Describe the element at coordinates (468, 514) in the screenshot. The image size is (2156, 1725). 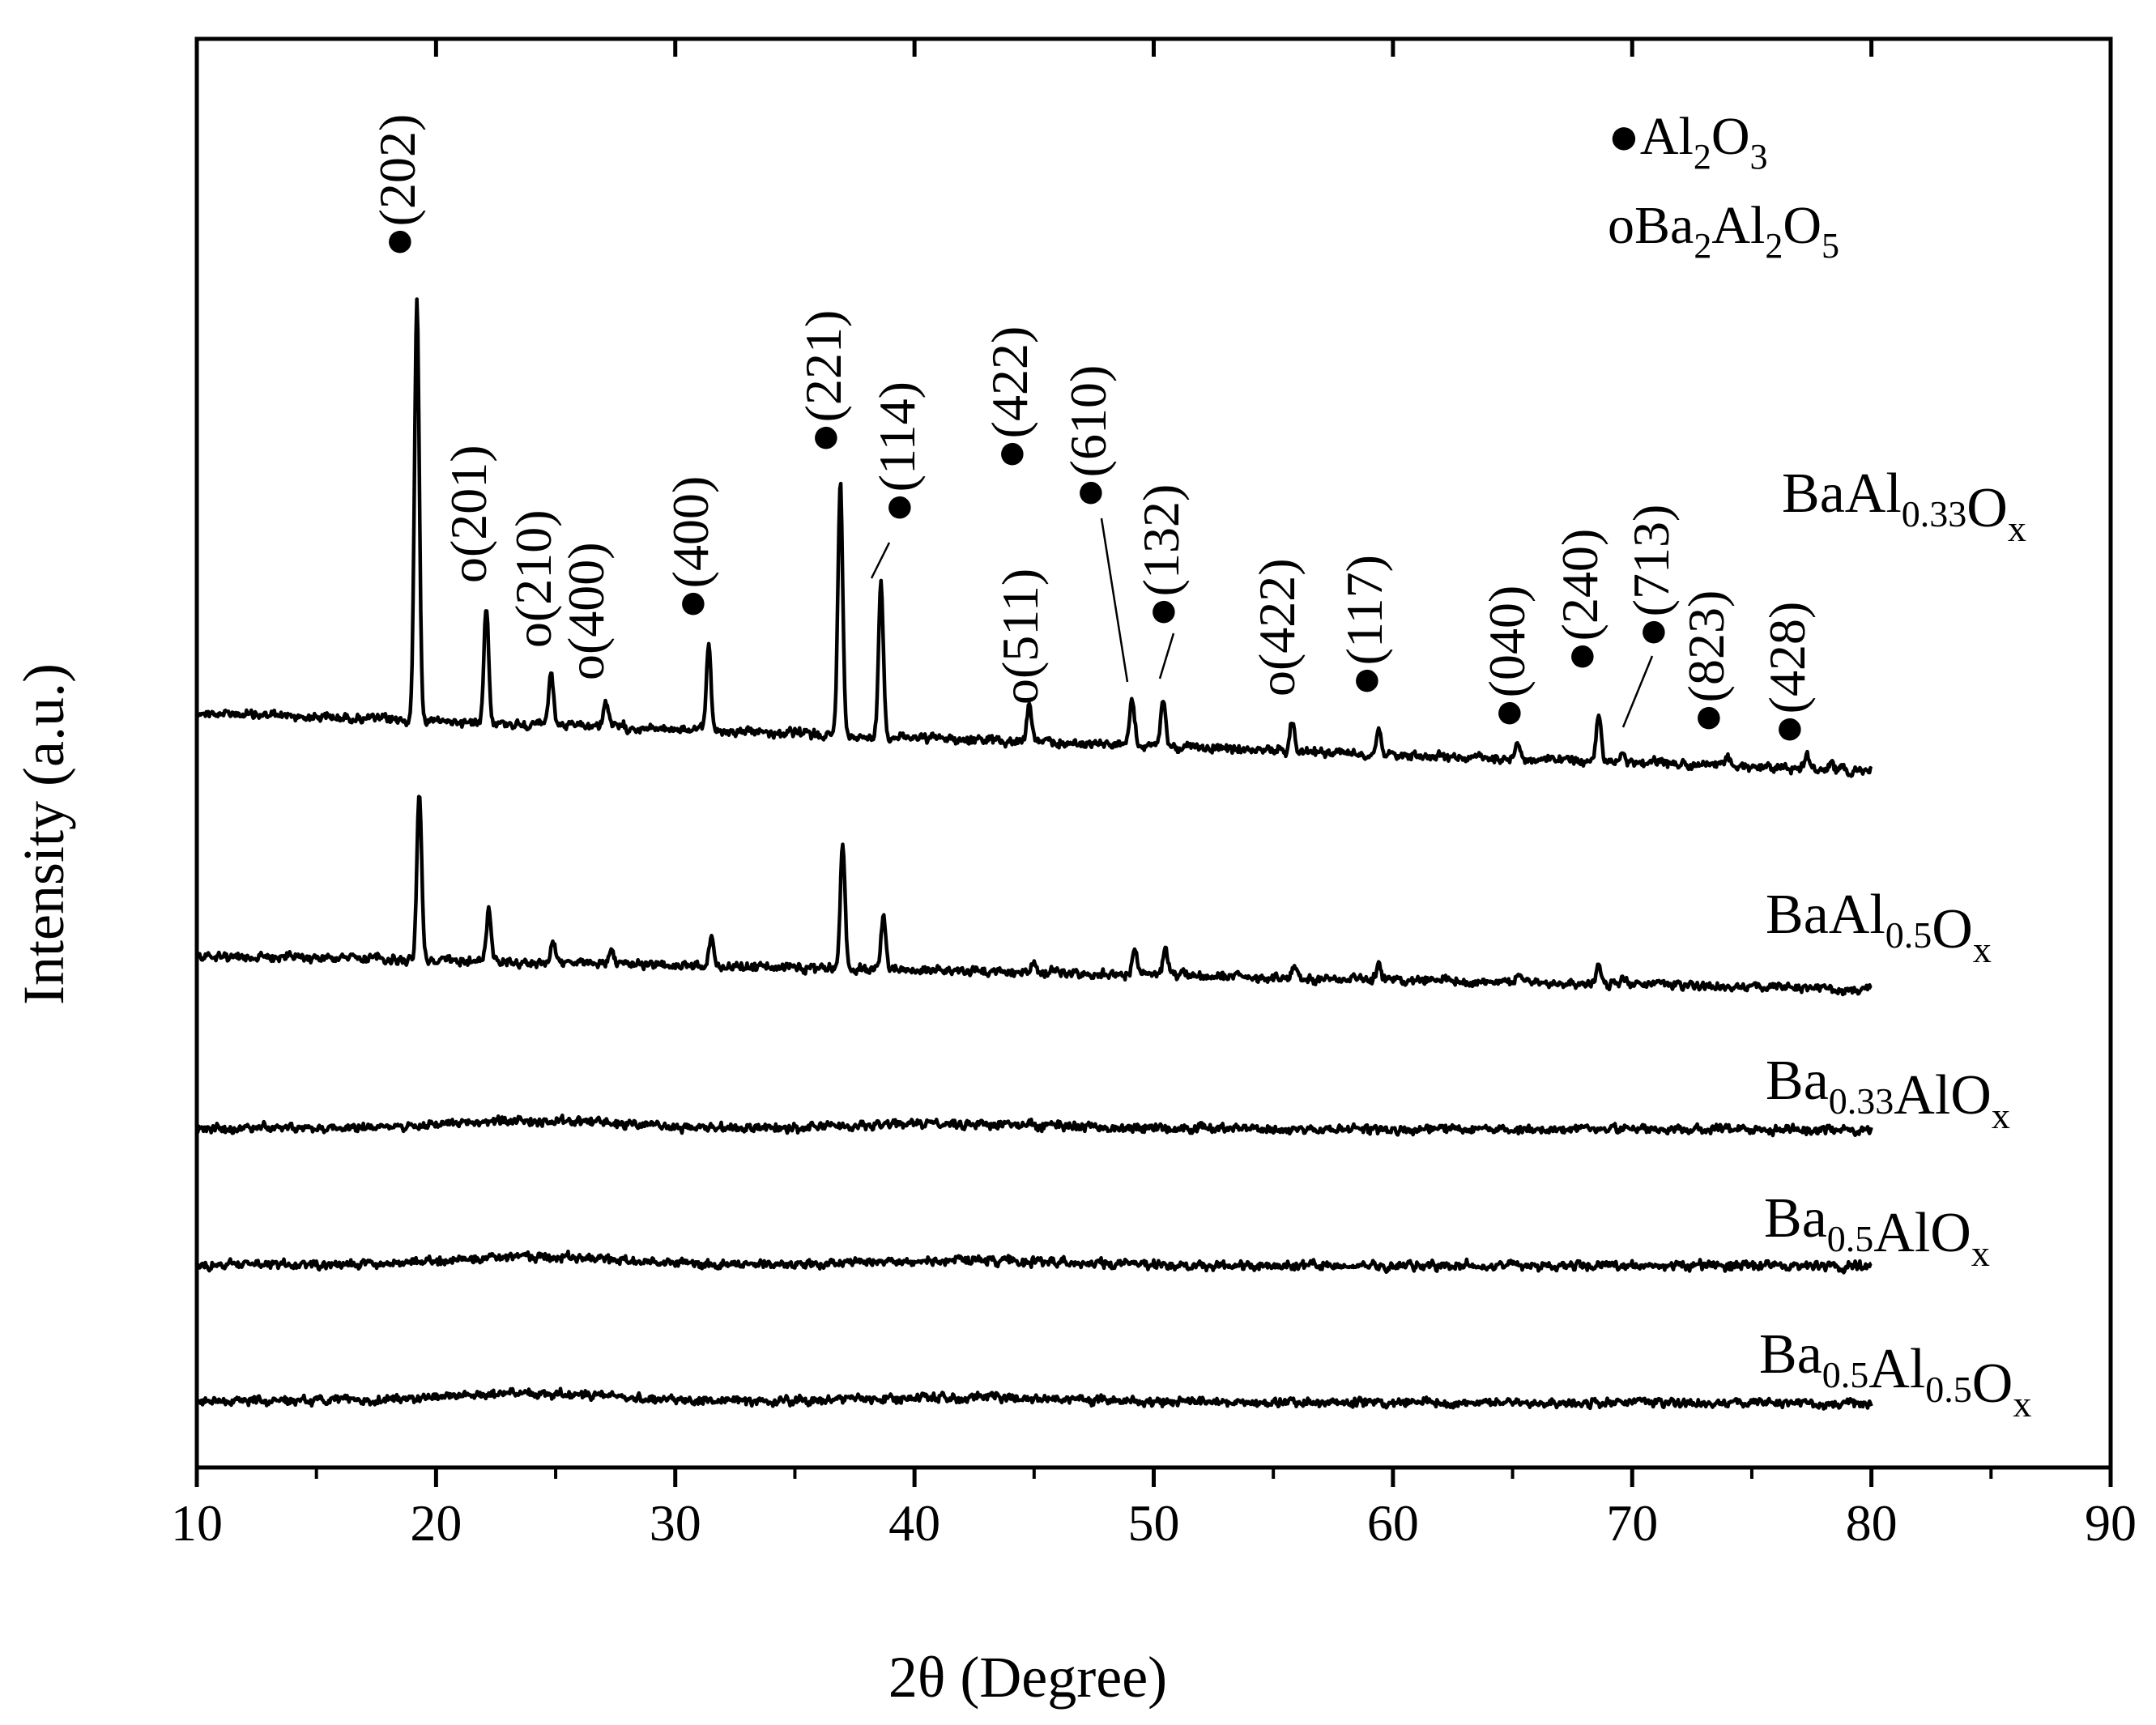
I see `peak-annotation: o(201)` at that location.